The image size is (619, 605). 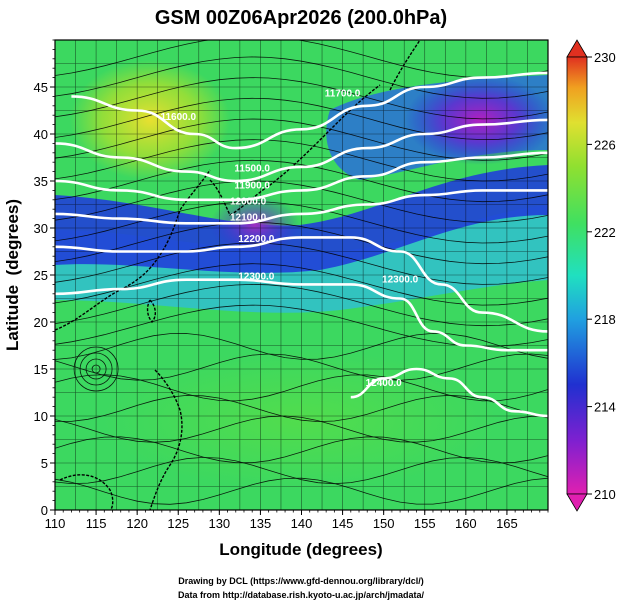 What do you see at coordinates (41, 134) in the screenshot?
I see `y-tick-label: 40` at bounding box center [41, 134].